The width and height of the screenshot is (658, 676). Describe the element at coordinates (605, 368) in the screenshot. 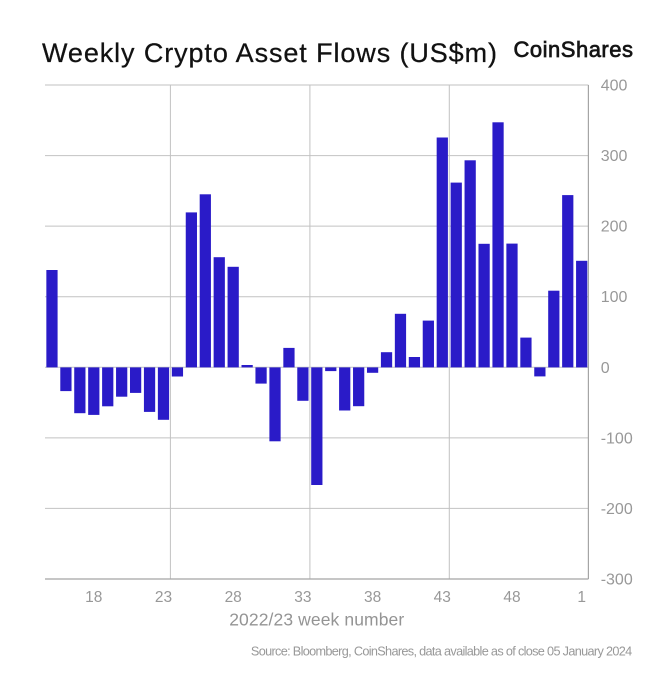

I see `svg-text: 0` at that location.